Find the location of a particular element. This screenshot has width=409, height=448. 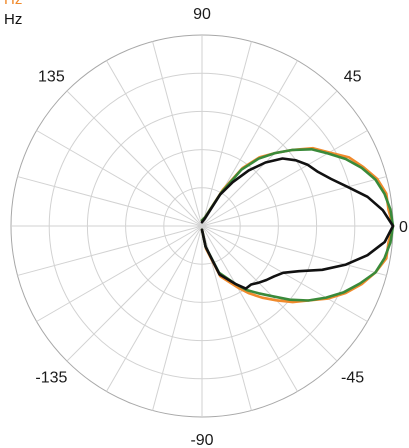

angle-tick-label: 45 is located at coordinates (353, 76).